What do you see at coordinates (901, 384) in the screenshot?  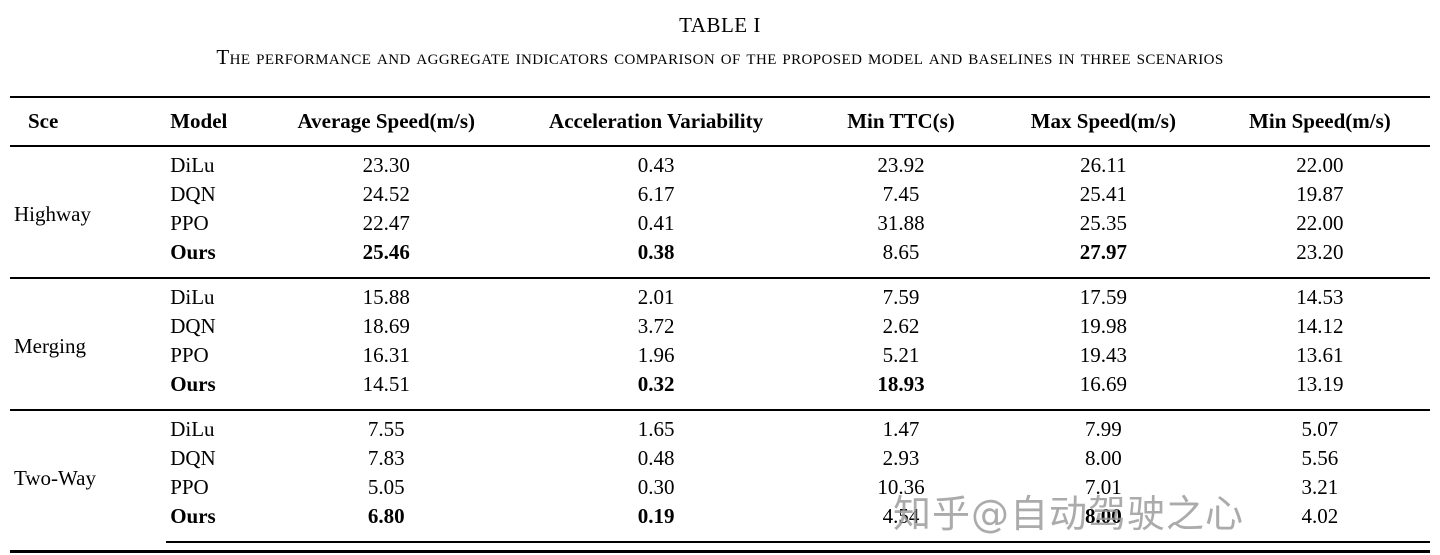 I see `value-cell: 18.93` at bounding box center [901, 384].